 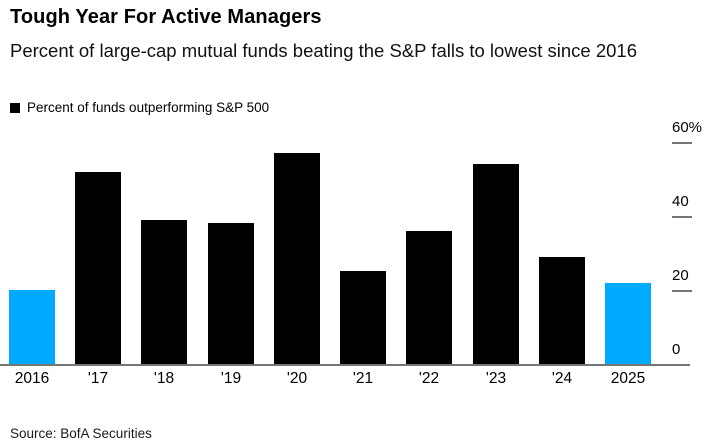 I want to click on bar-'19, so click(x=231, y=293).